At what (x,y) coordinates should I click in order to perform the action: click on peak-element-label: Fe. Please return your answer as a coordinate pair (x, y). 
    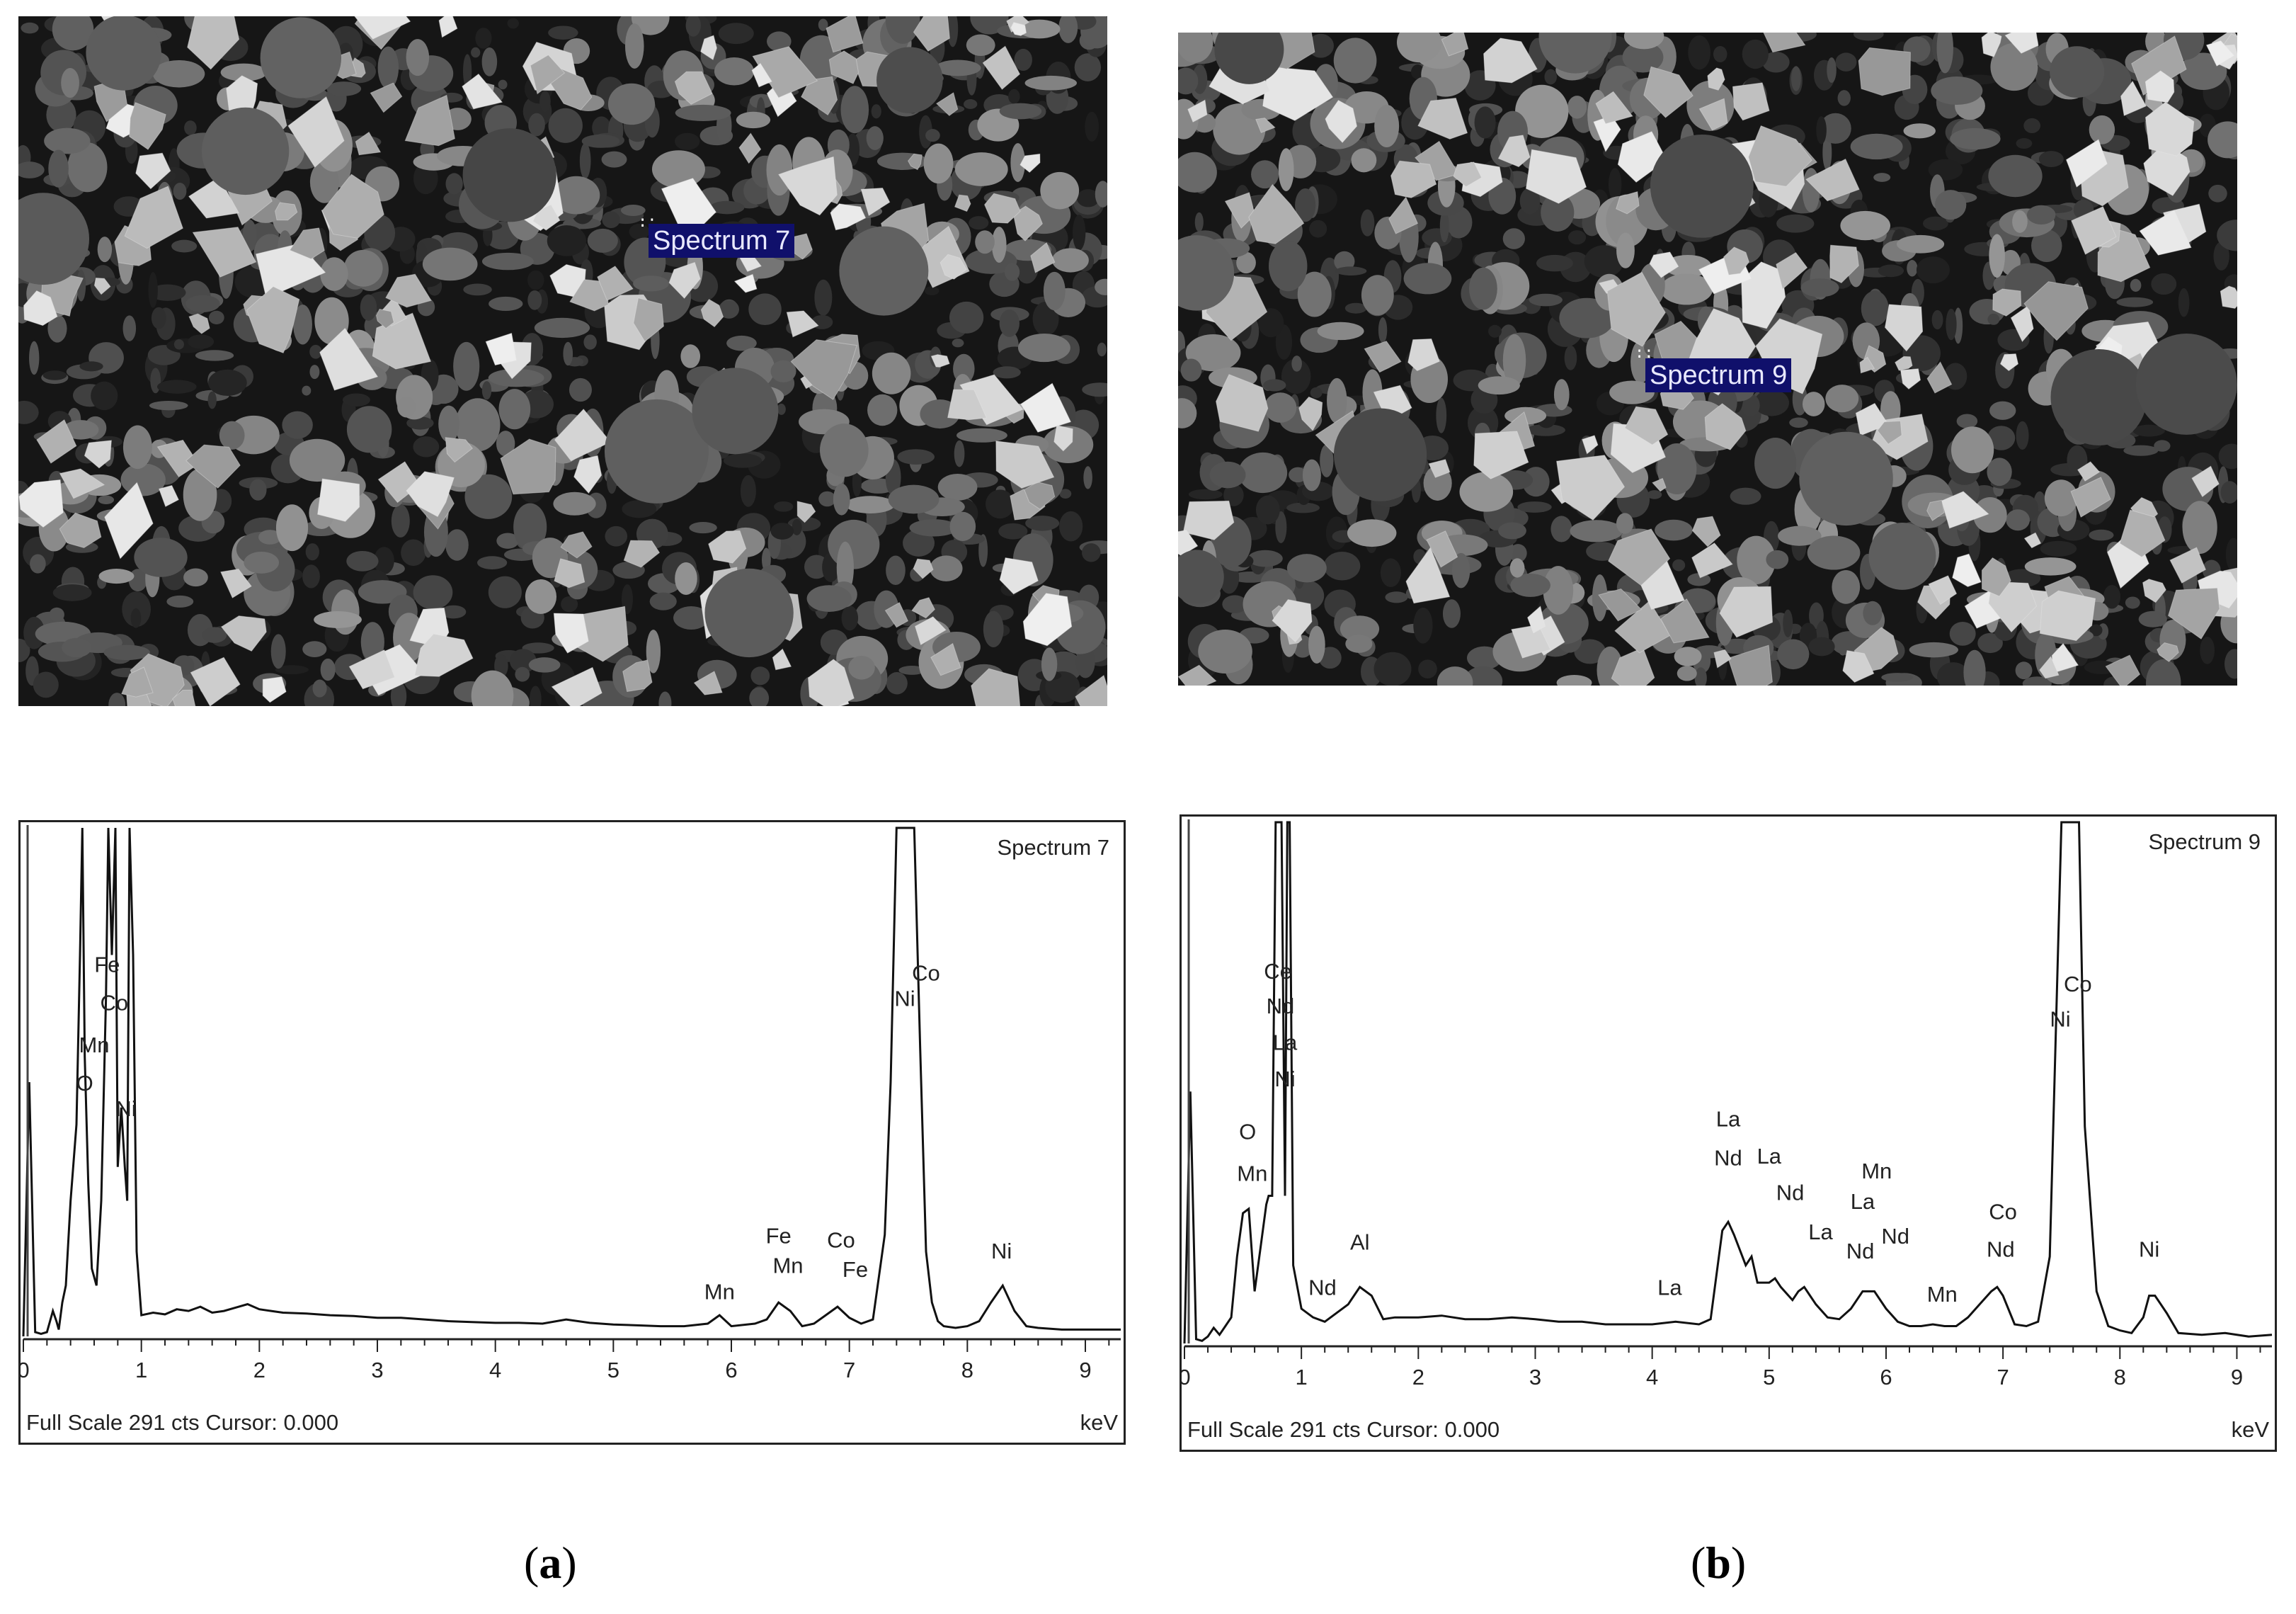
    Looking at the image, I should click on (855, 1269).